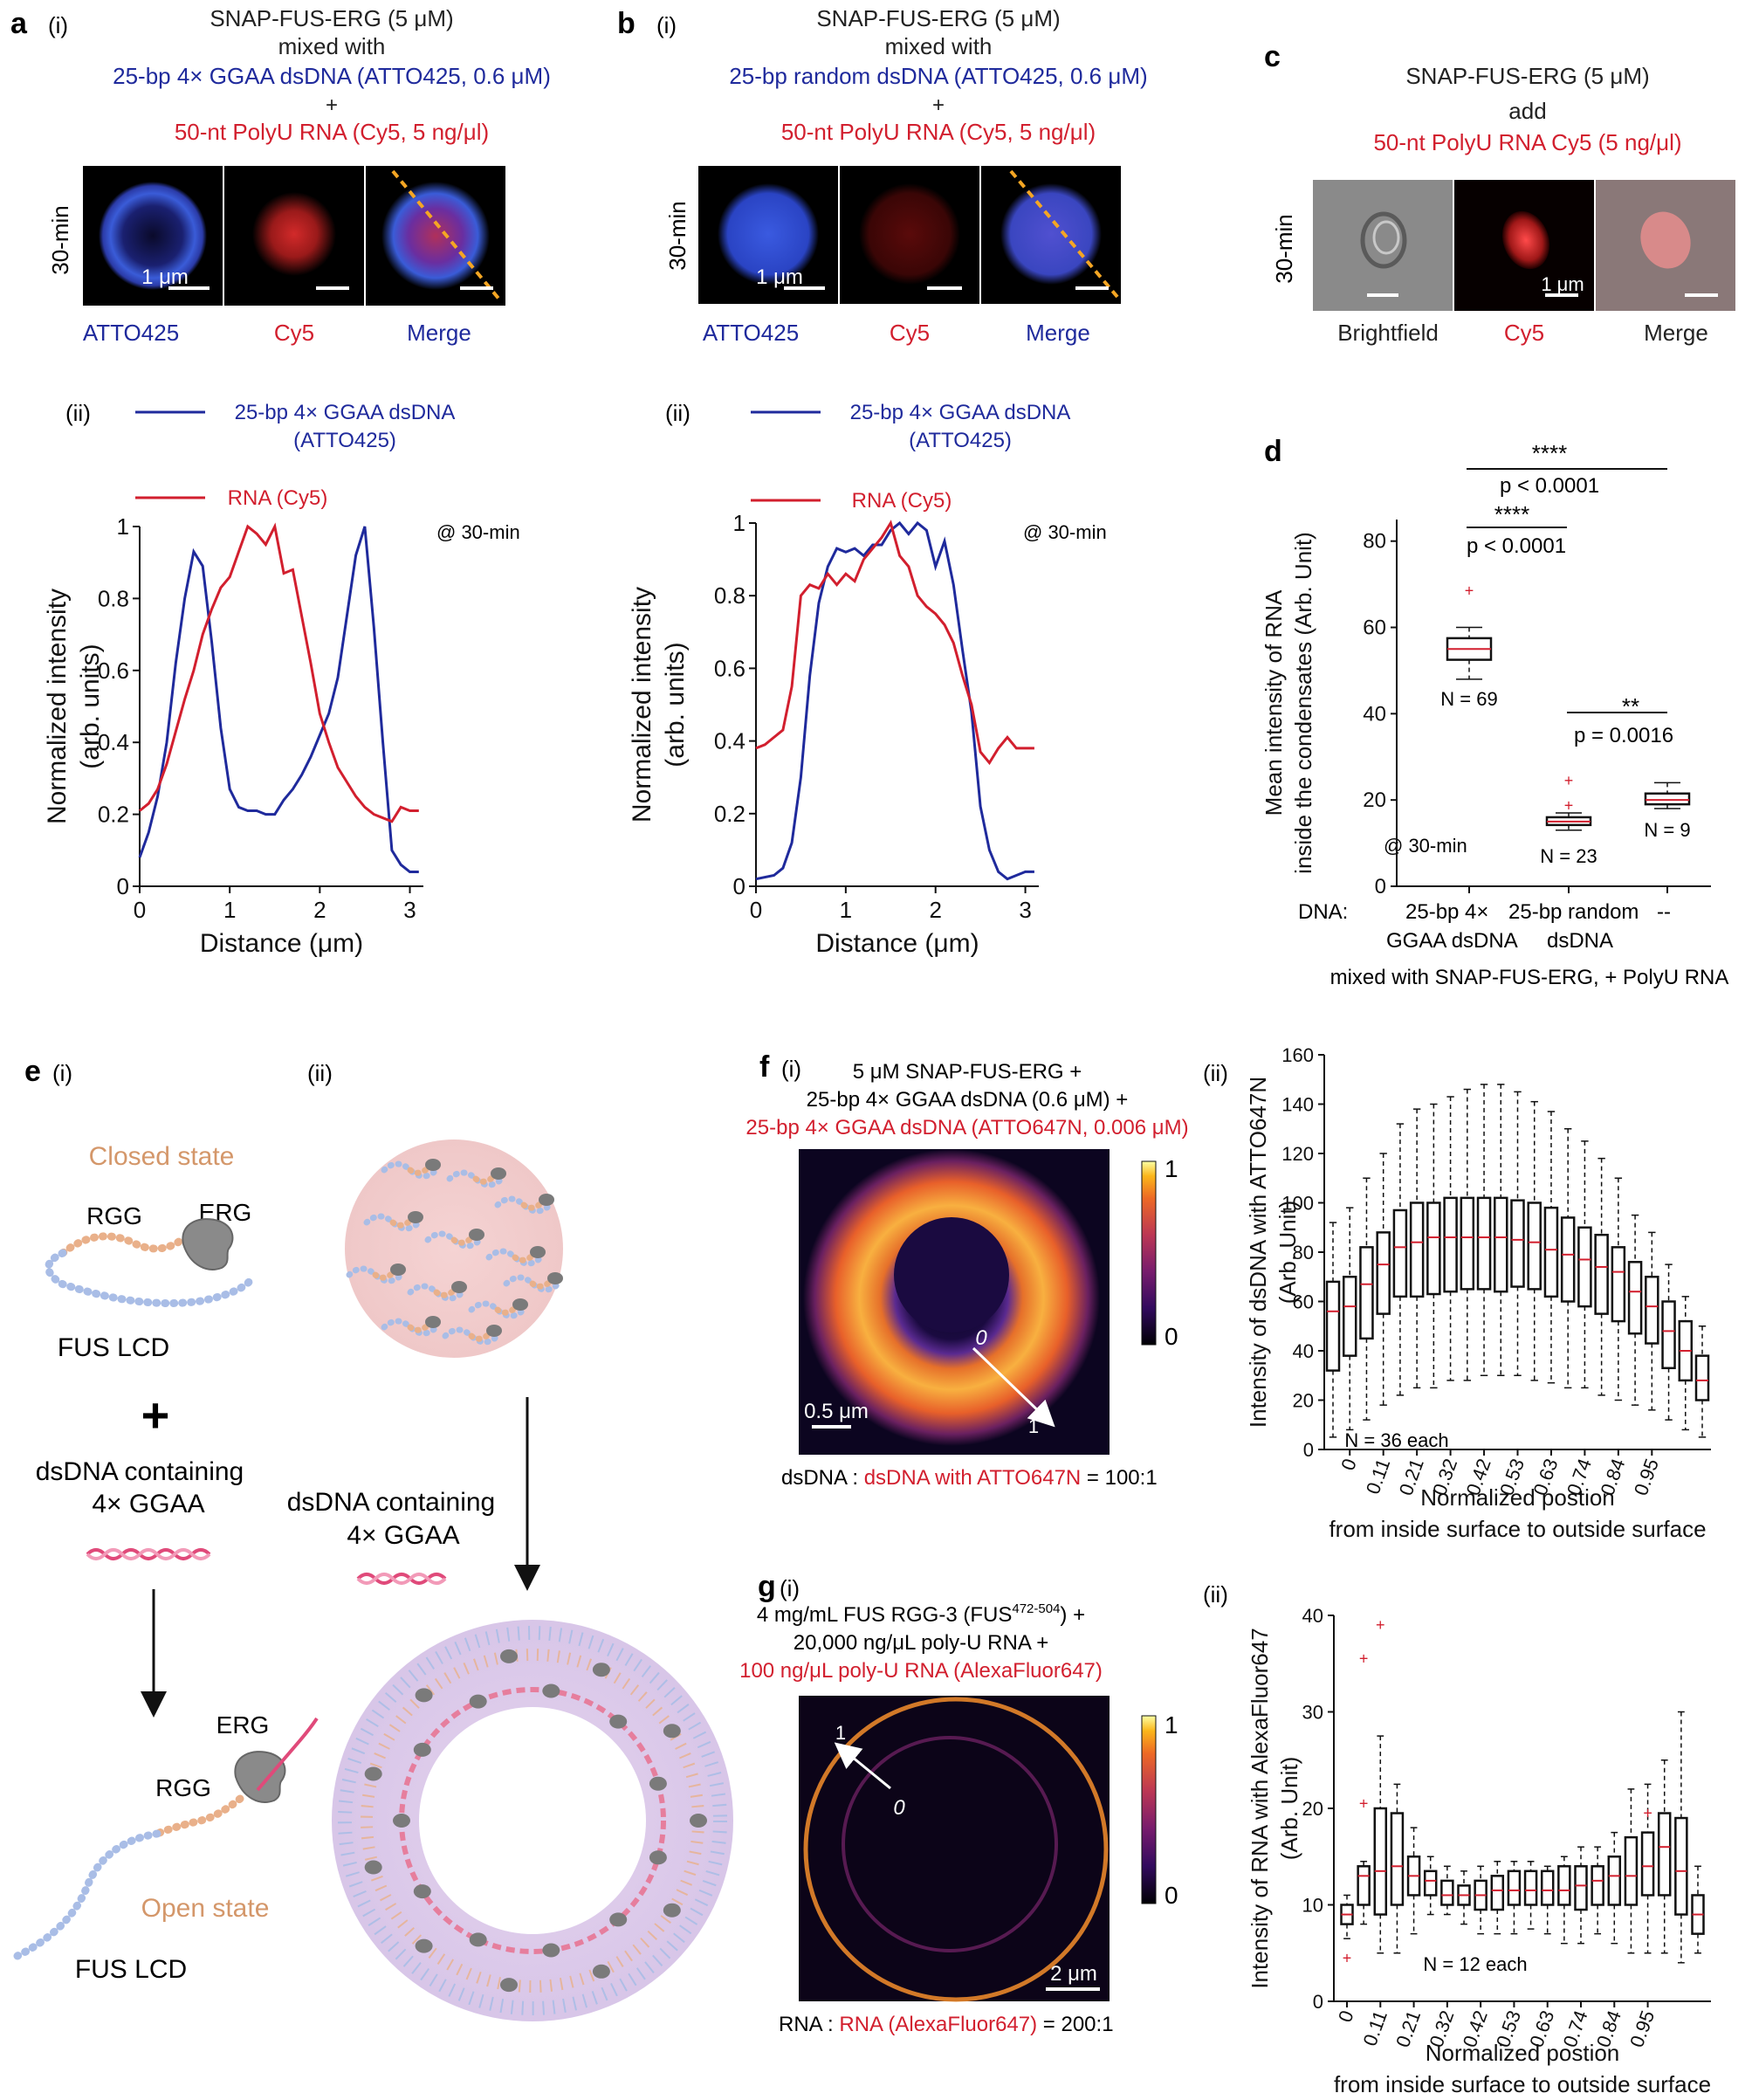 This screenshot has height=2100, width=1752. I want to click on title-c-3: 50-nt PolyU RNA Cy5 (5 ng/μl), so click(1527, 142).